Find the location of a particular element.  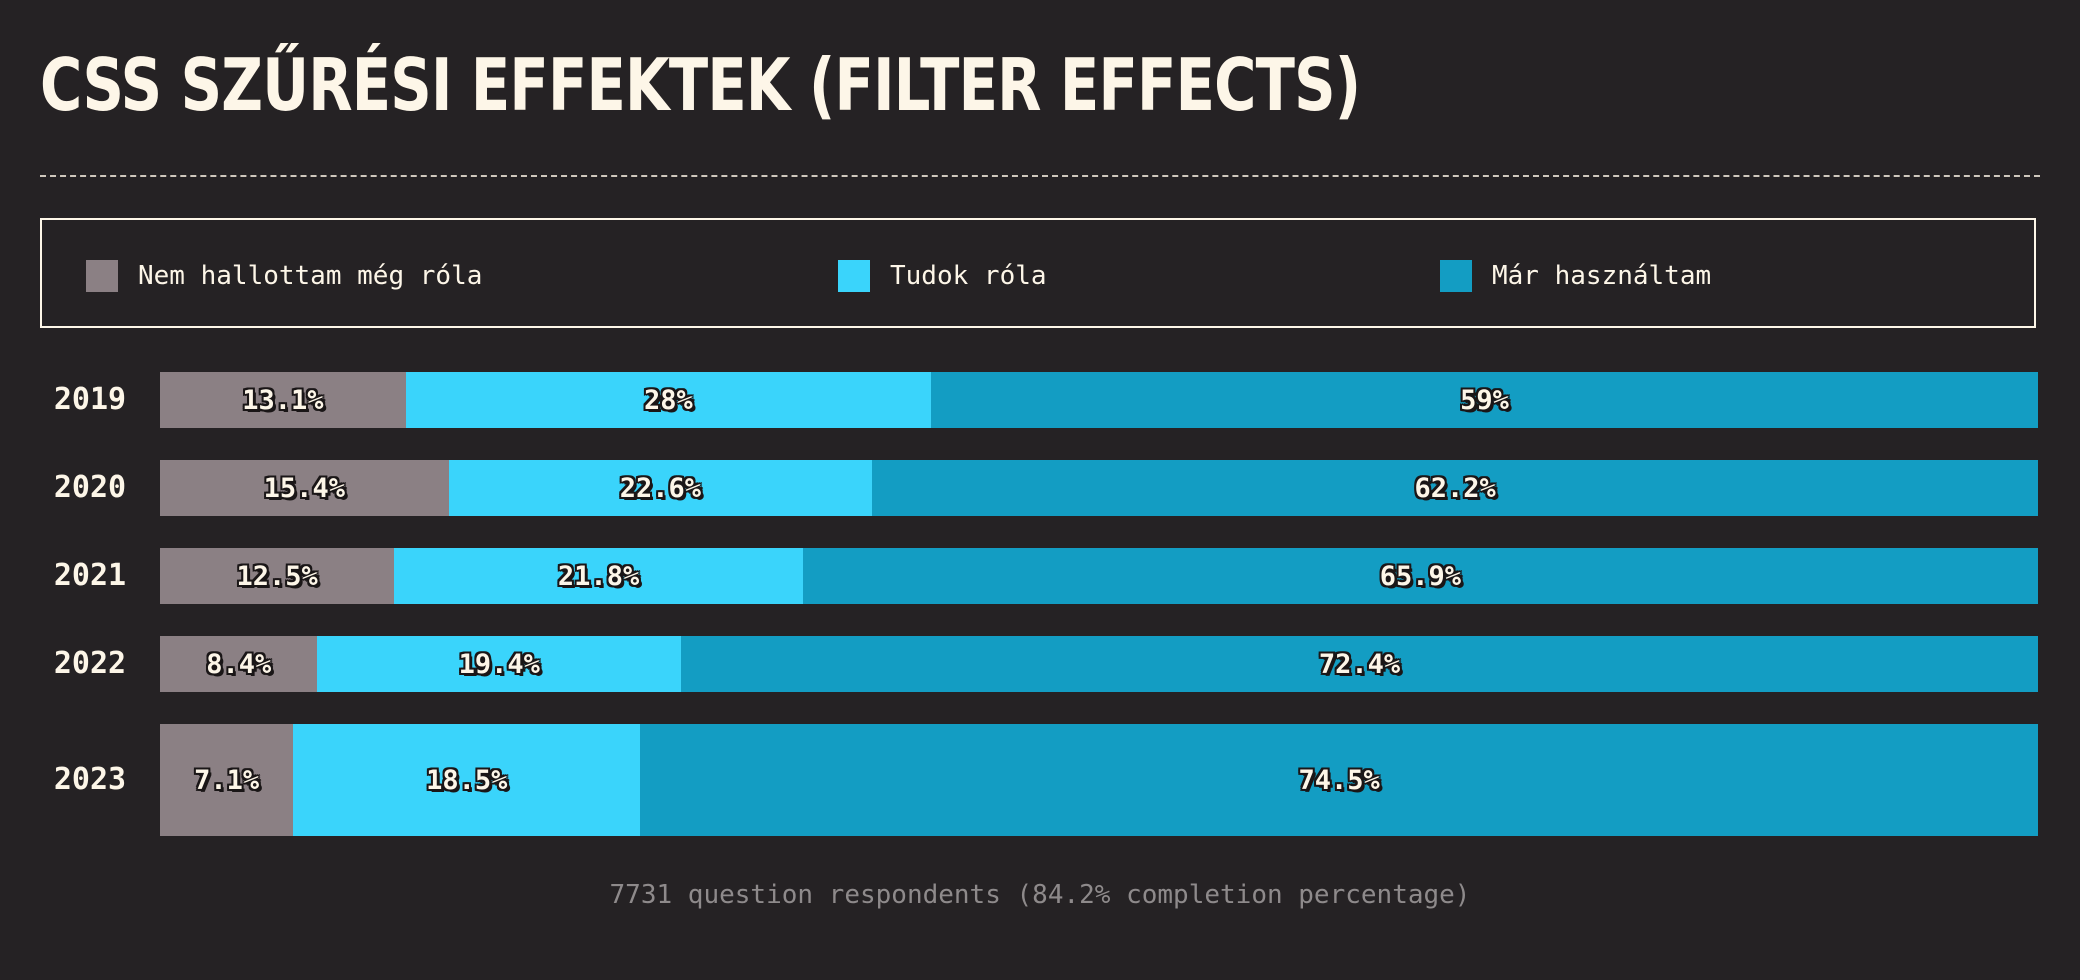

data-label-2019-2: 28% is located at coordinates (668, 400).